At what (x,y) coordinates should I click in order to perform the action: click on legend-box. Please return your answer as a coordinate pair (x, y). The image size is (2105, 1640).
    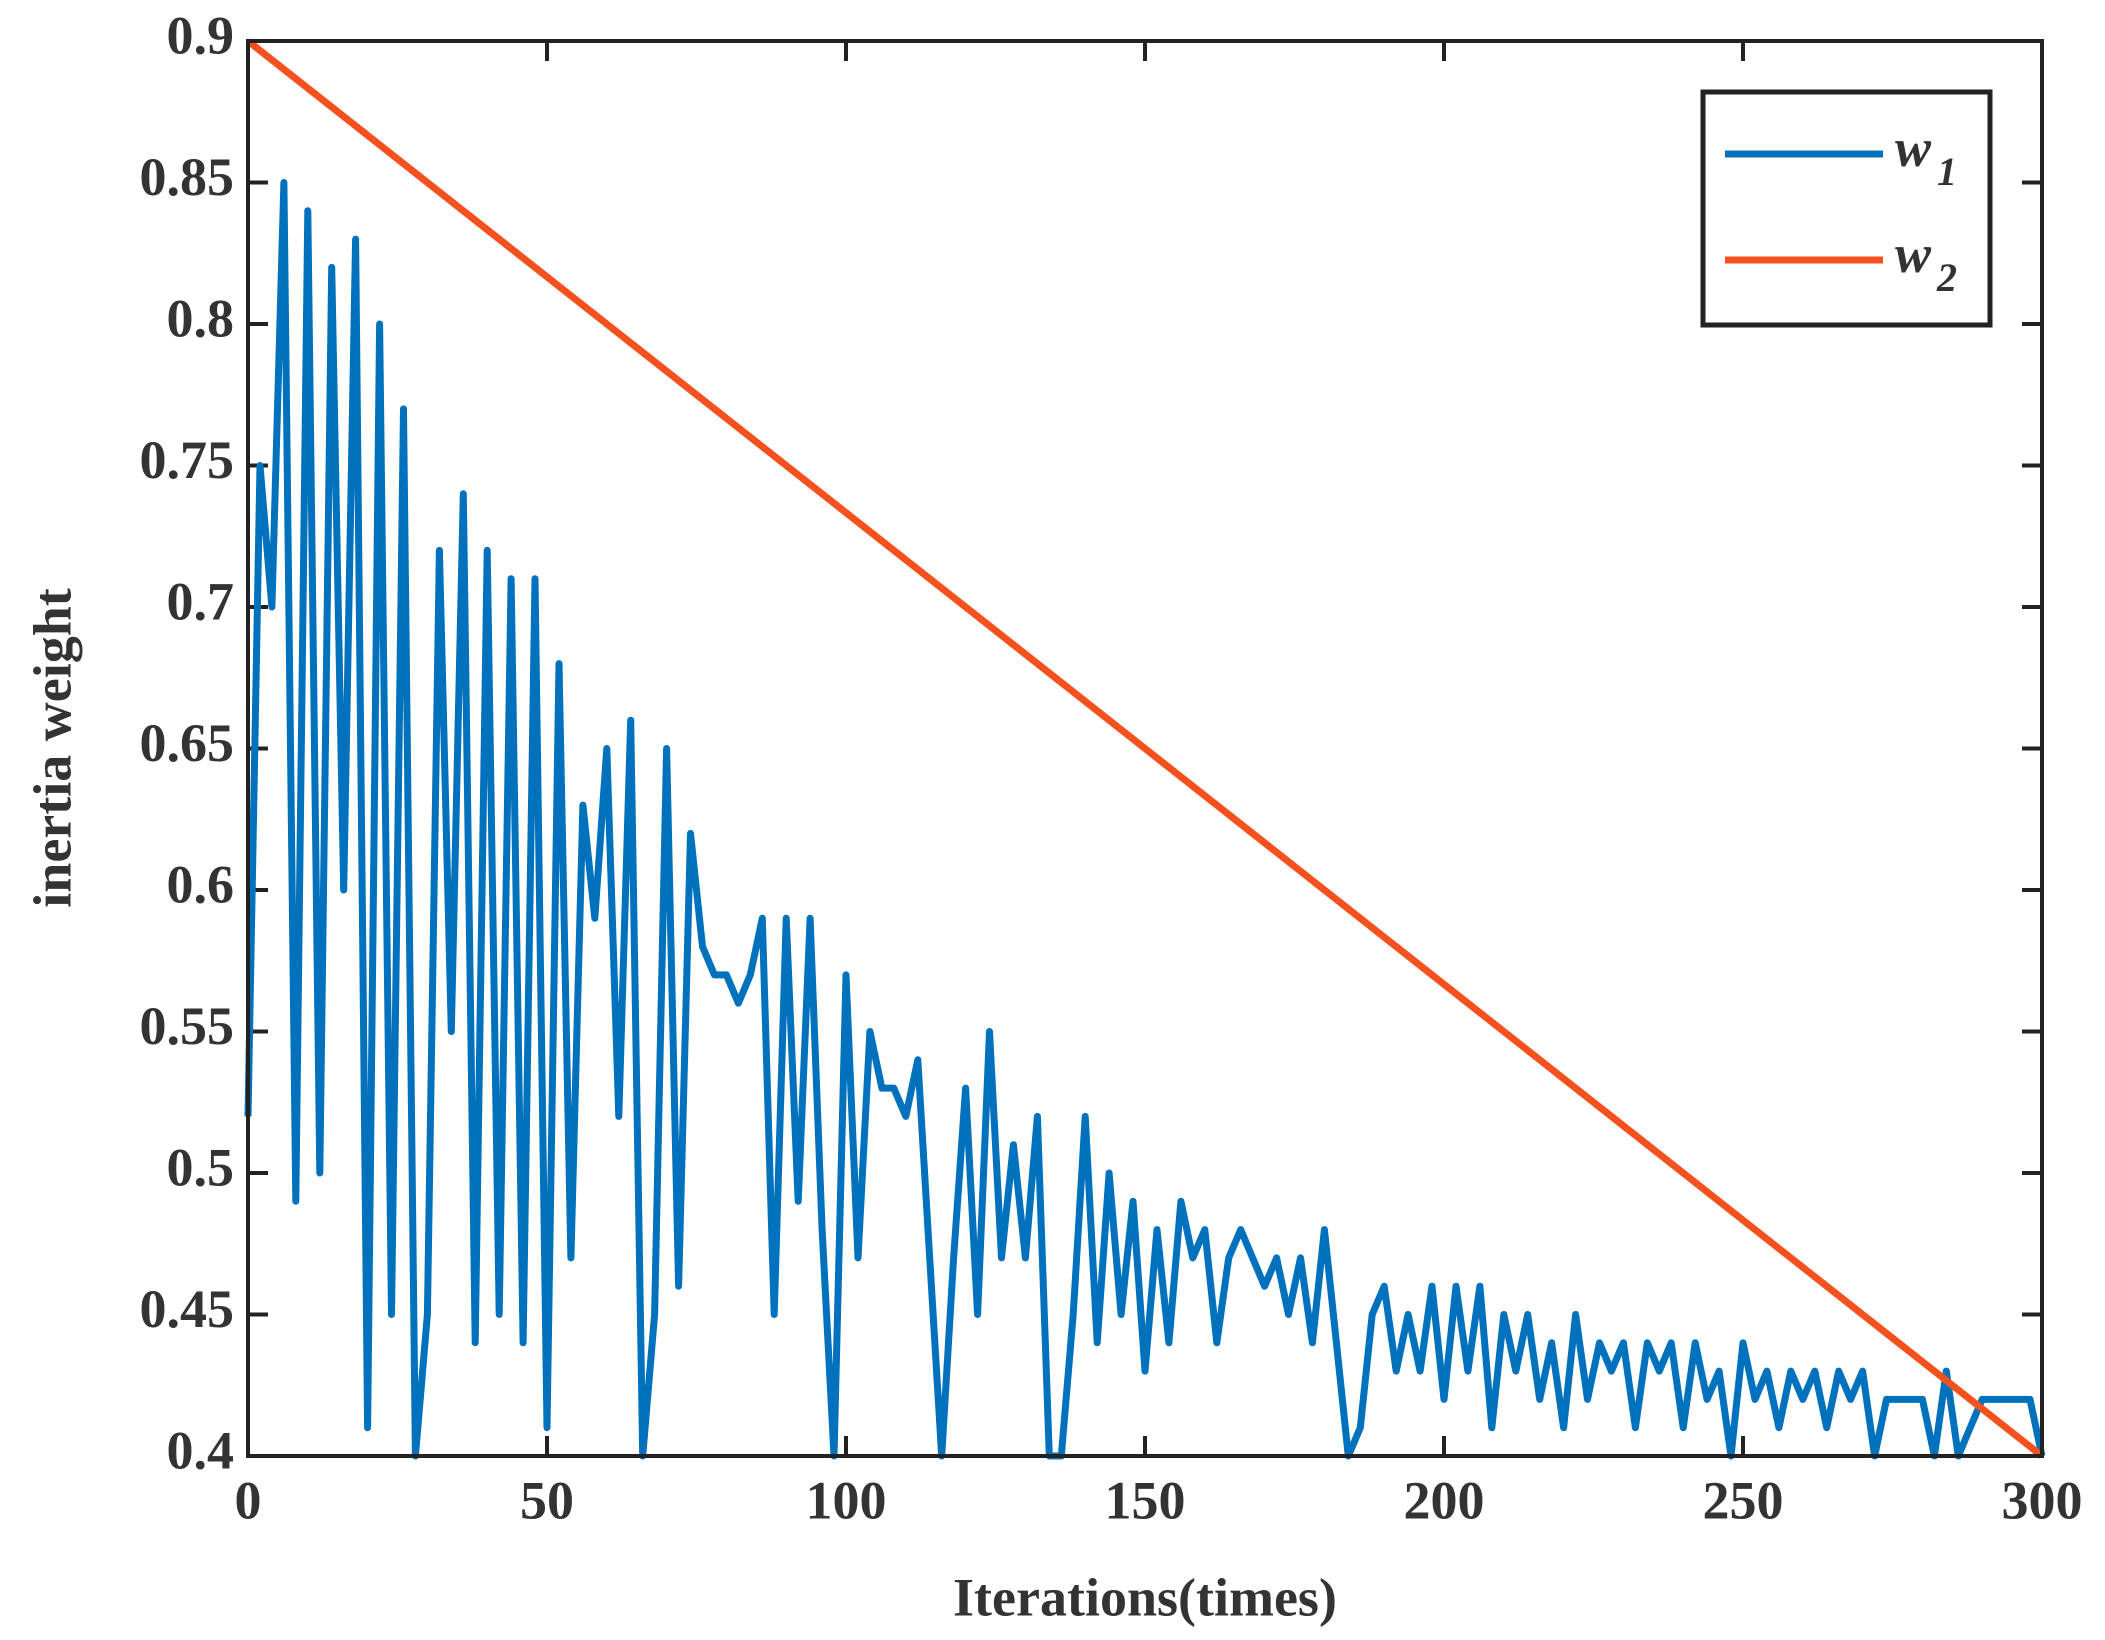
    Looking at the image, I should click on (1846, 208).